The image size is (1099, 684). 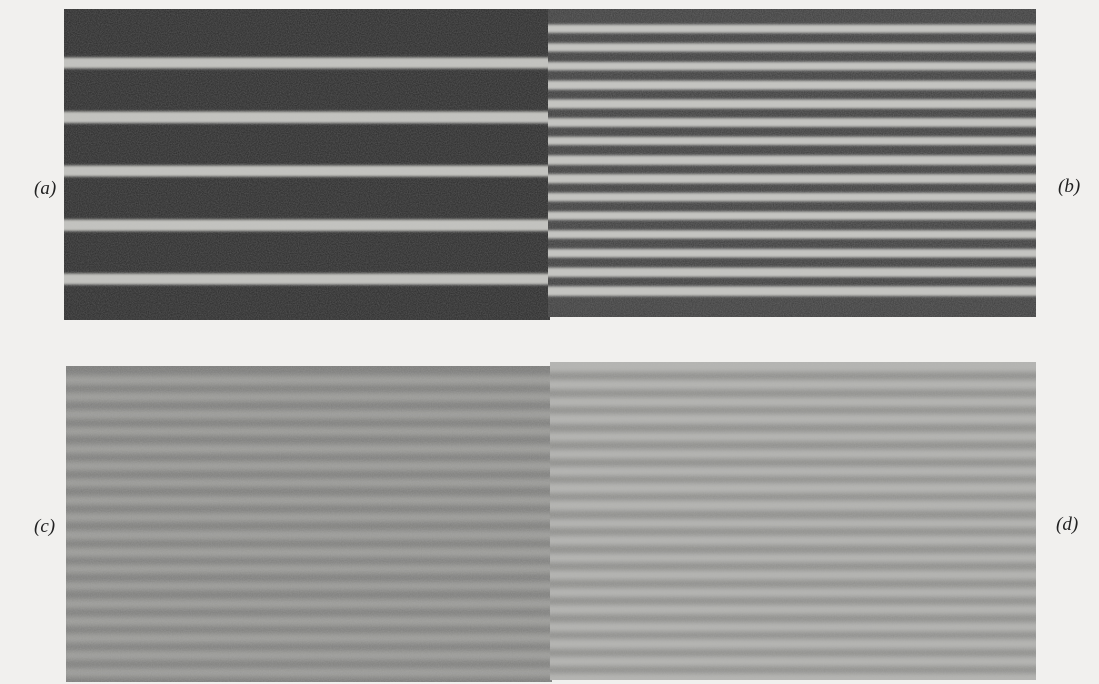 I want to click on label-a: (a), so click(x=45, y=188).